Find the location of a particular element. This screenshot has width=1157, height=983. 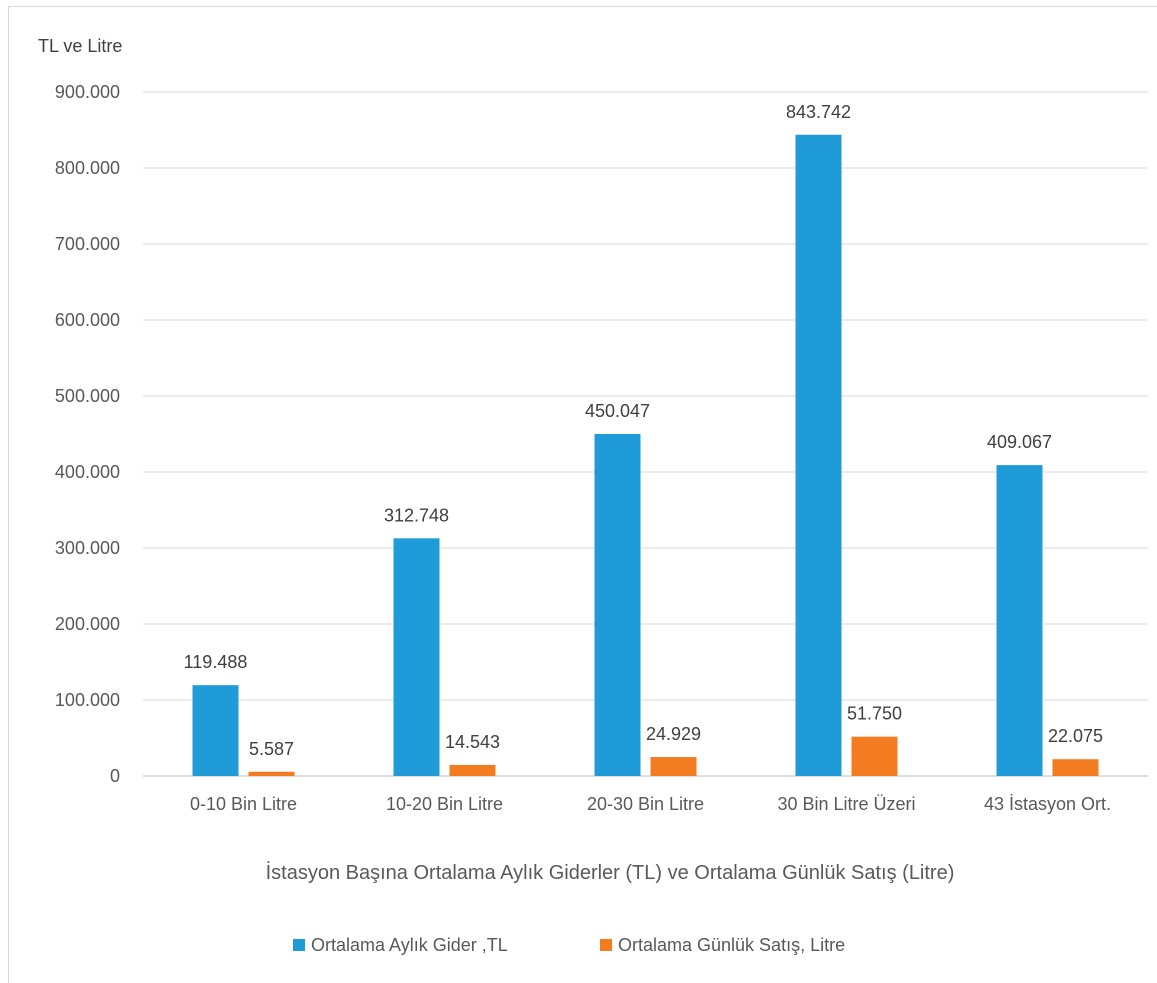

data-label: 409.067 is located at coordinates (1019, 442).